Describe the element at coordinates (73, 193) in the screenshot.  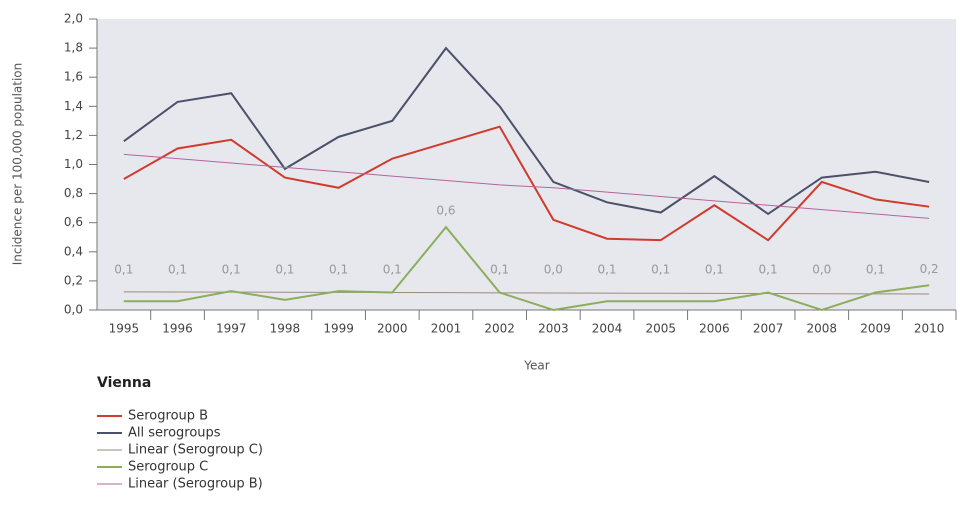
I see `y-tick-label: 0,8` at that location.